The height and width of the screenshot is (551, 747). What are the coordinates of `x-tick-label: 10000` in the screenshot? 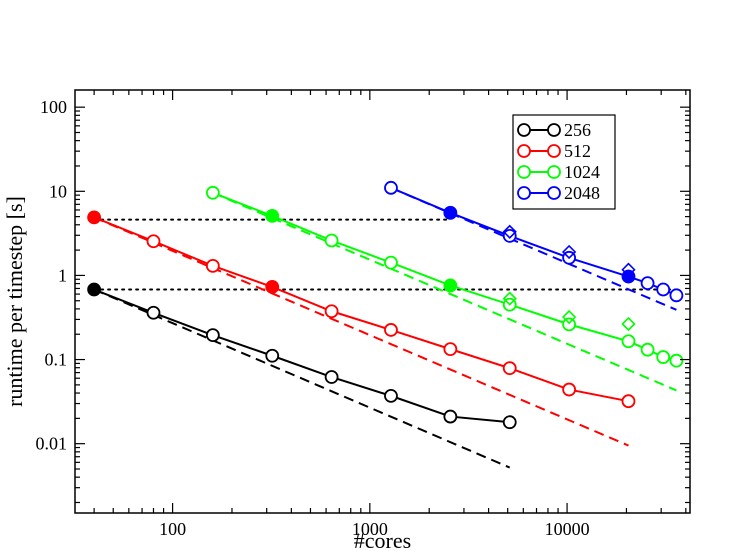 It's located at (567, 529).